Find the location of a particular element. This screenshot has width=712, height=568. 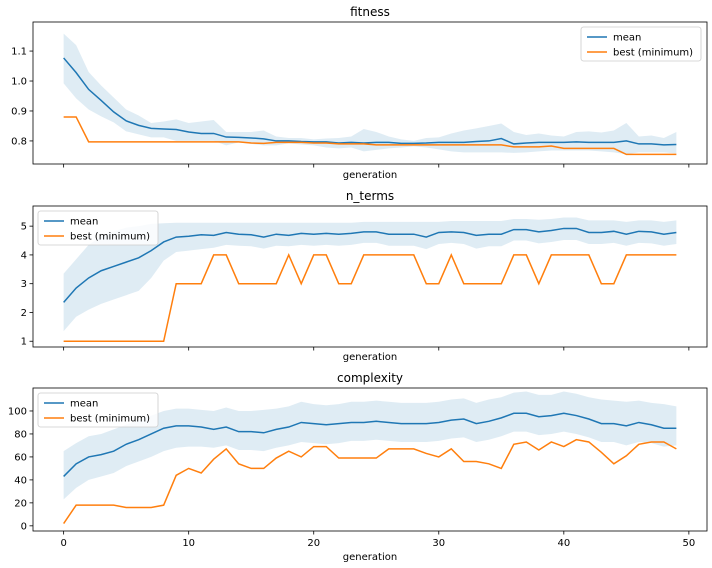

y-tick-label: 2 is located at coordinates (24, 313).